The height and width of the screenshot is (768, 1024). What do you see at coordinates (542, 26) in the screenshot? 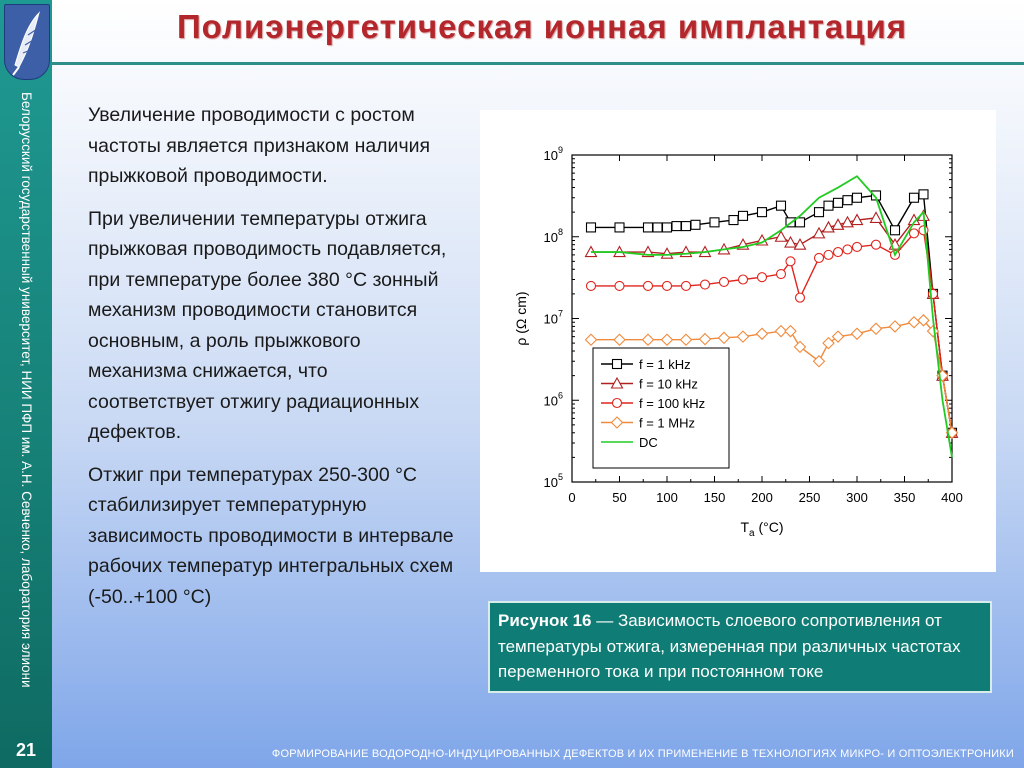
I see `slide-title: Полиэнергетическая ионная имплантация` at bounding box center [542, 26].